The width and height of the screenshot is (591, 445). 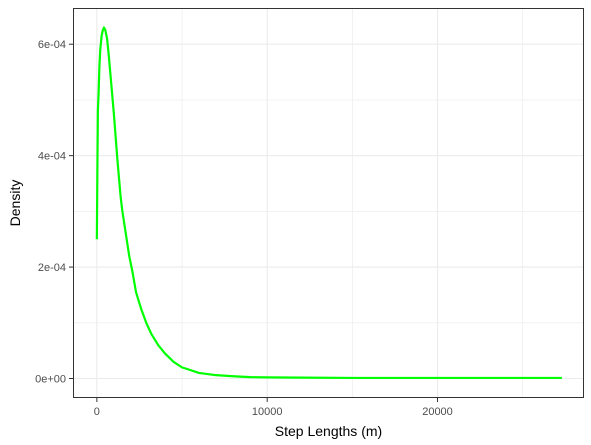 What do you see at coordinates (437, 412) in the screenshot?
I see `x-tick-label: 20000` at bounding box center [437, 412].